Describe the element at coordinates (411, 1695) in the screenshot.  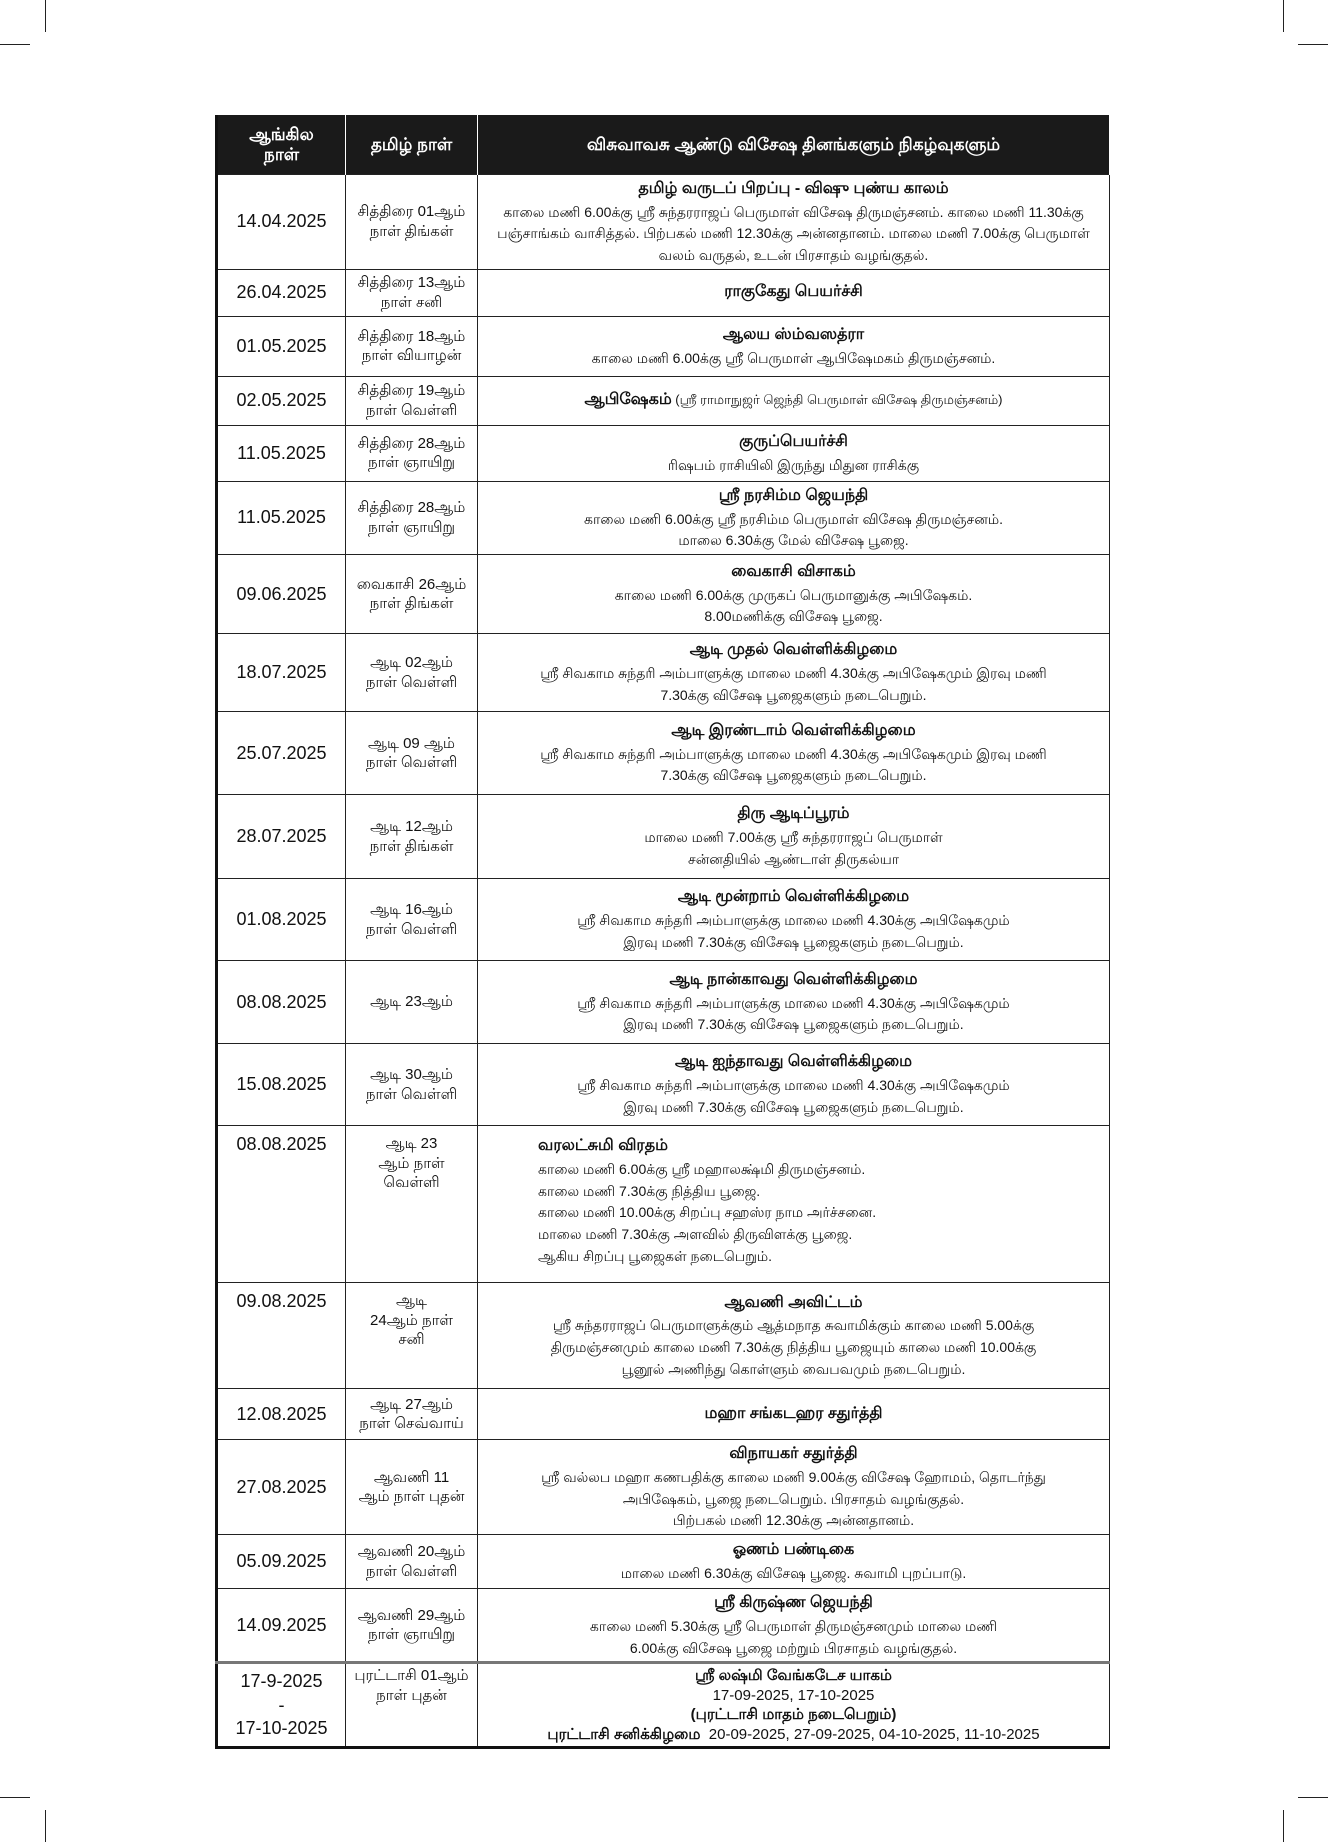
I see `tamil-date-line: நாள் புதன்` at that location.